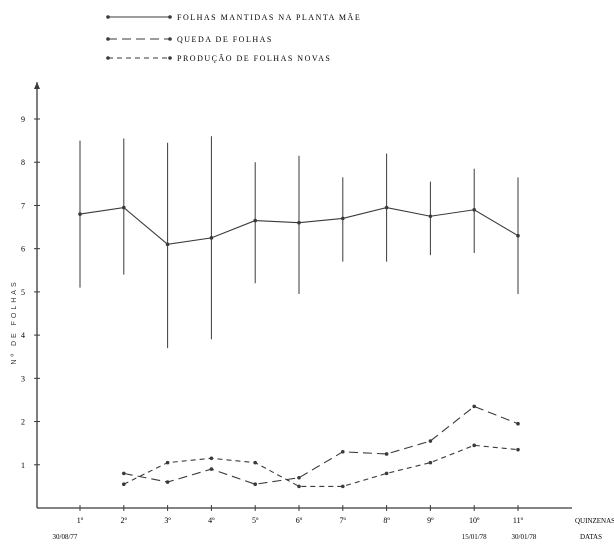  What do you see at coordinates (225, 39) in the screenshot?
I see `legend-label-1: QUEDA DE FOLHAS` at bounding box center [225, 39].